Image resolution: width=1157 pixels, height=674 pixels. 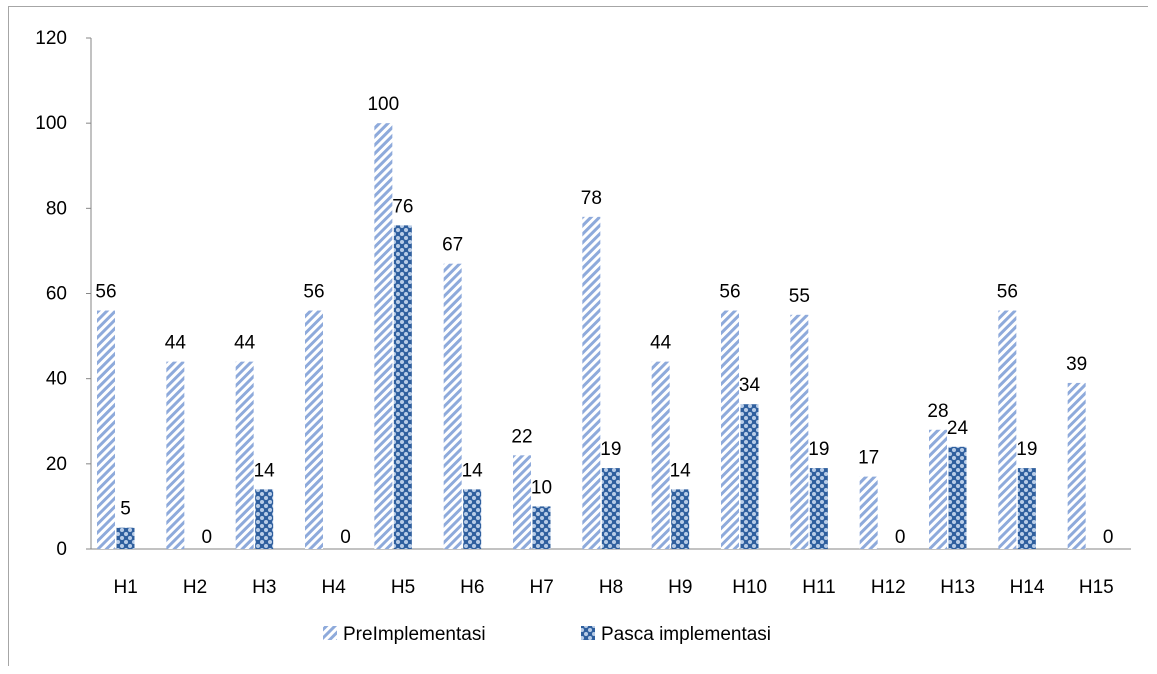 I want to click on data-label: 17, so click(x=868, y=458).